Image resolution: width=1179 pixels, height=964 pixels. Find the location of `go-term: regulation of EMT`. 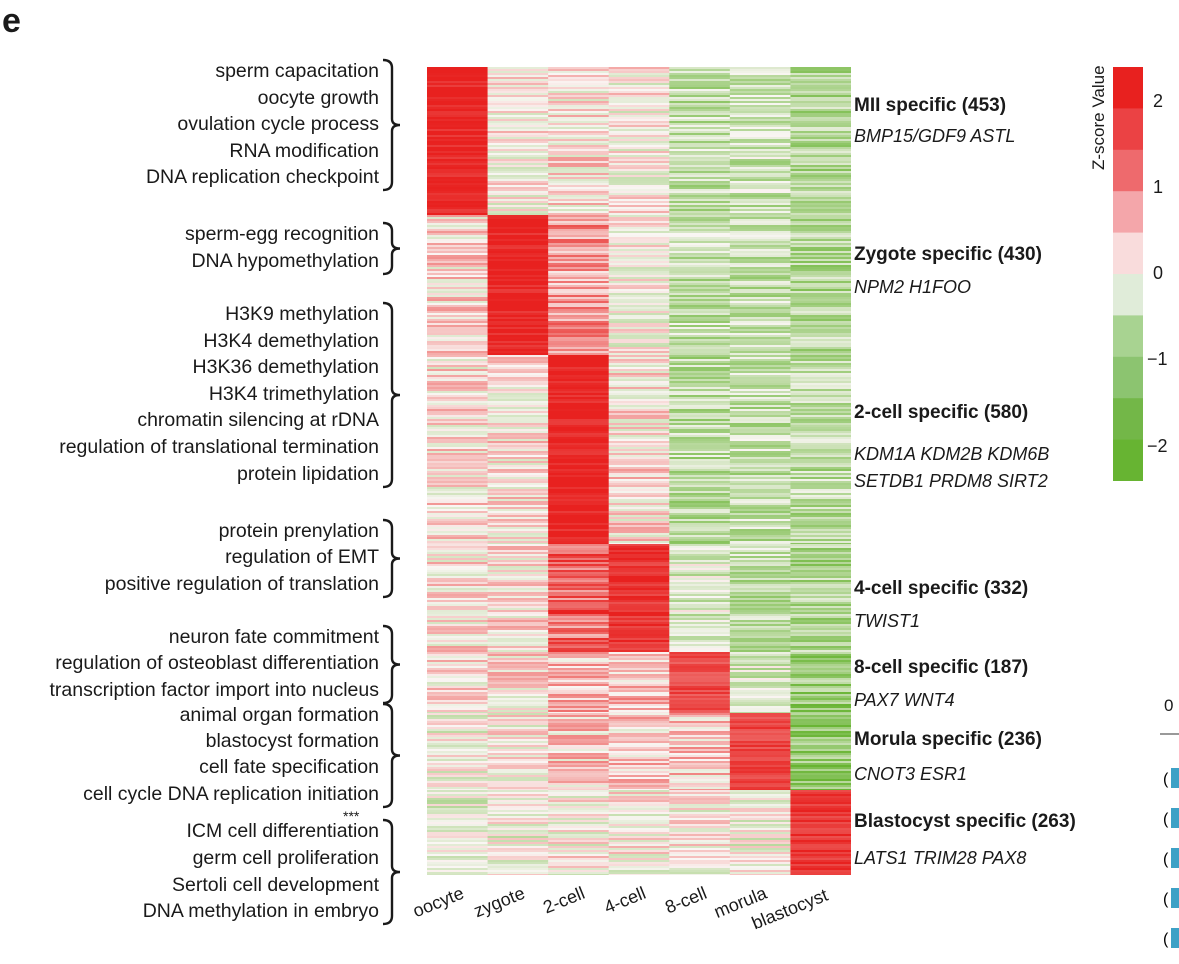

go-term: regulation of EMT is located at coordinates (302, 557).